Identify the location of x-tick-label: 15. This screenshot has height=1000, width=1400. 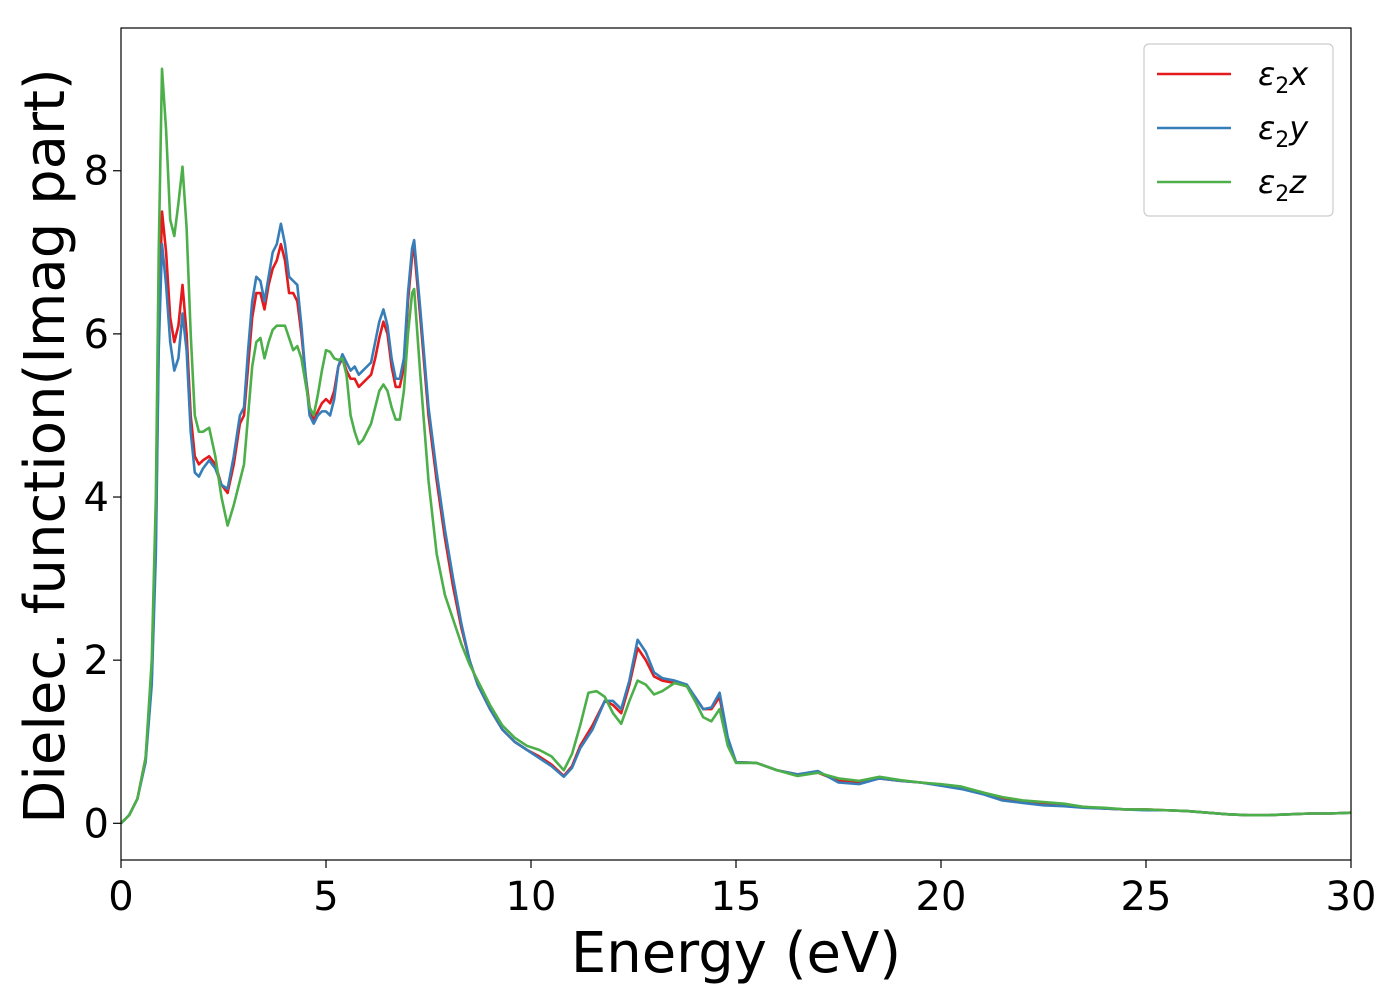
(736, 897).